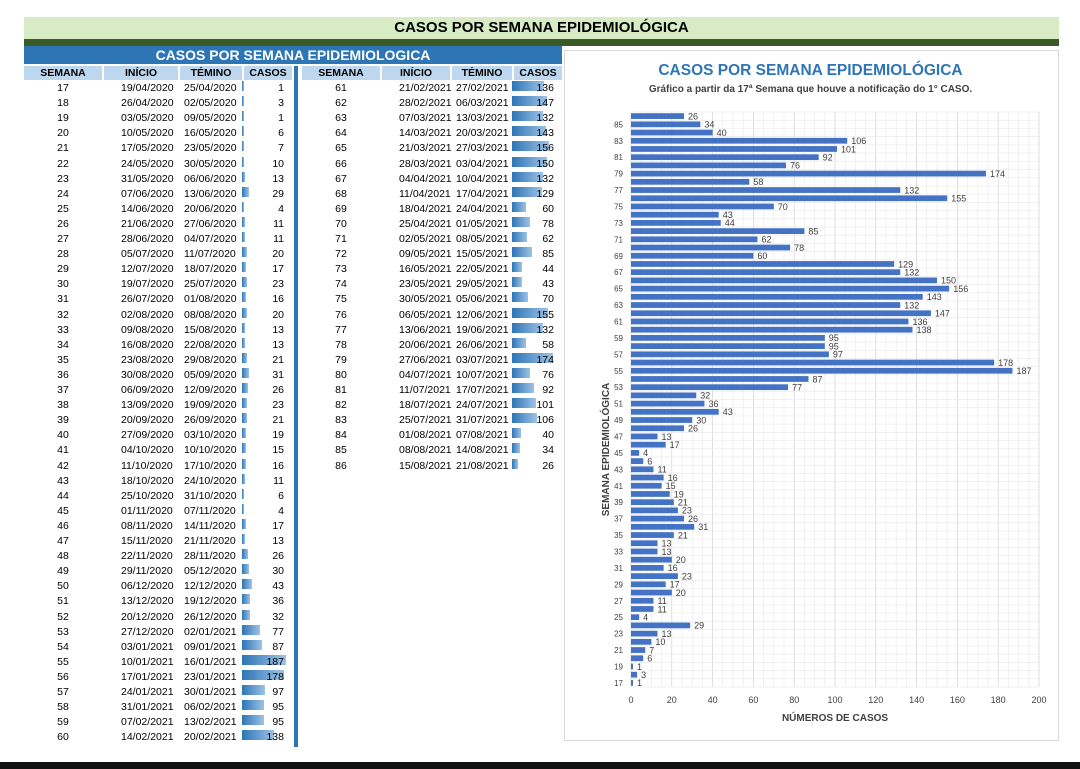  Describe the element at coordinates (278, 616) in the screenshot. I see `cell-casos: 32` at that location.